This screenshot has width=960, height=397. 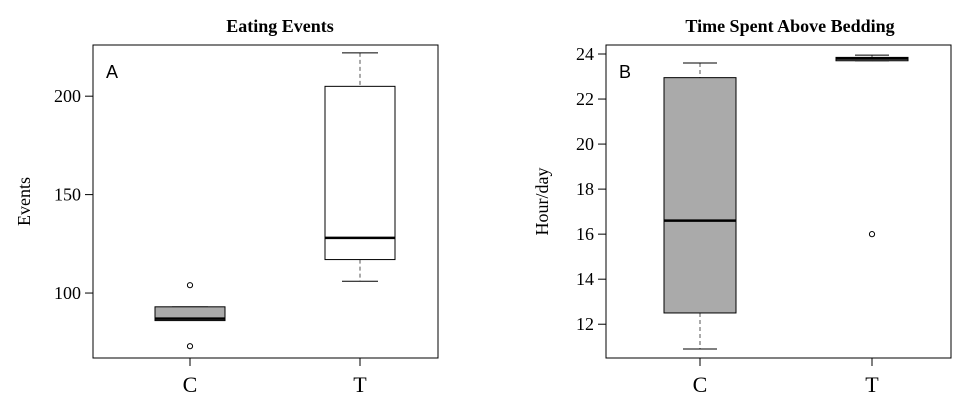 What do you see at coordinates (585, 279) in the screenshot?
I see `y-tick-label: 14` at bounding box center [585, 279].